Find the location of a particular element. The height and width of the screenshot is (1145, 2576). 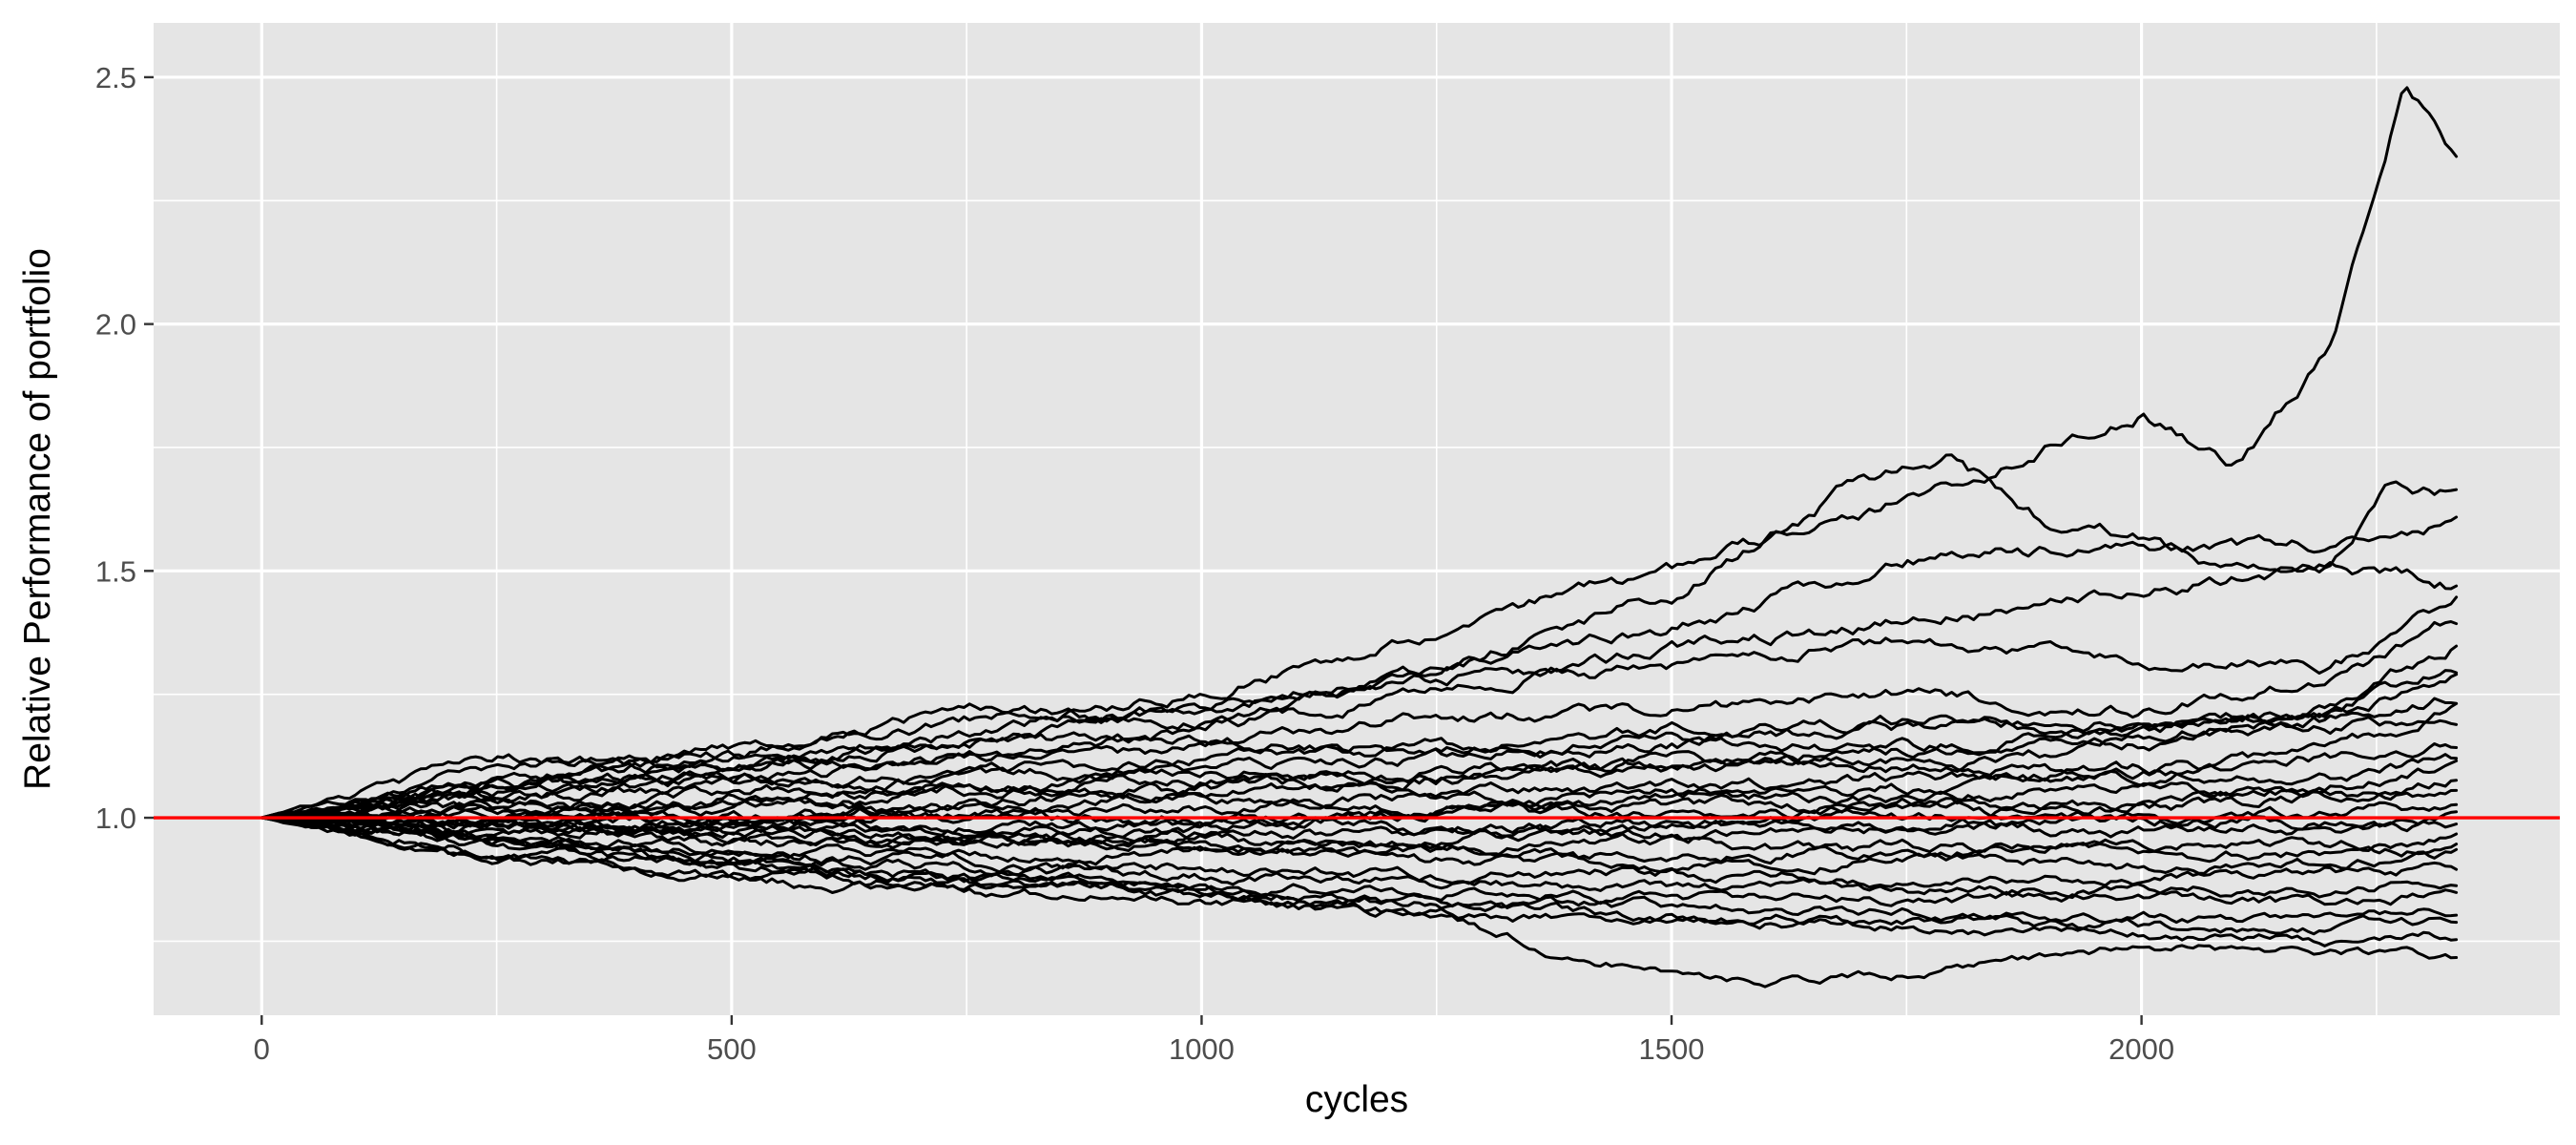

x-tick-label: 1500 is located at coordinates (1672, 1049).